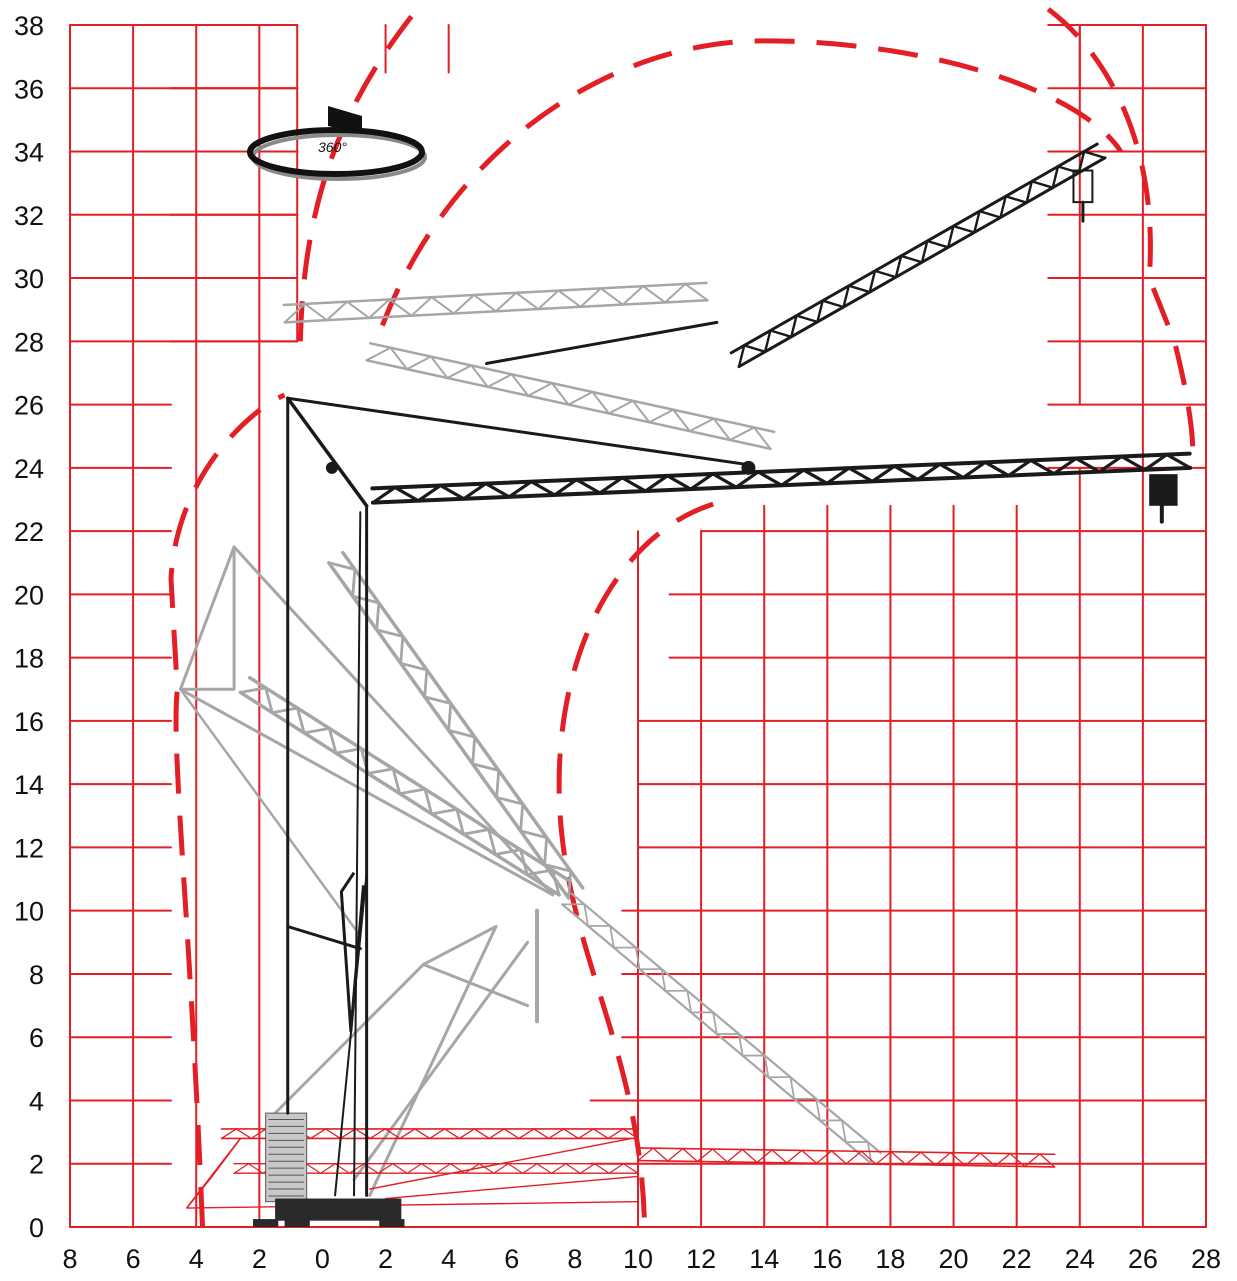  Describe the element at coordinates (764, 1259) in the screenshot. I see `x-tick-label: 14` at that location.